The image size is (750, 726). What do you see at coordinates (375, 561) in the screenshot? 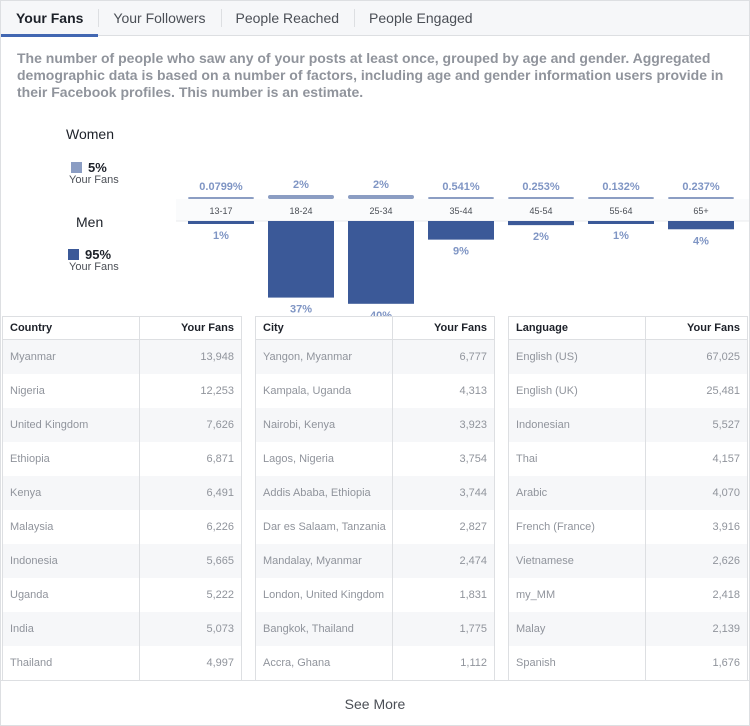
I see `table-row: Mandalay, Myanmar 2,474` at bounding box center [375, 561].